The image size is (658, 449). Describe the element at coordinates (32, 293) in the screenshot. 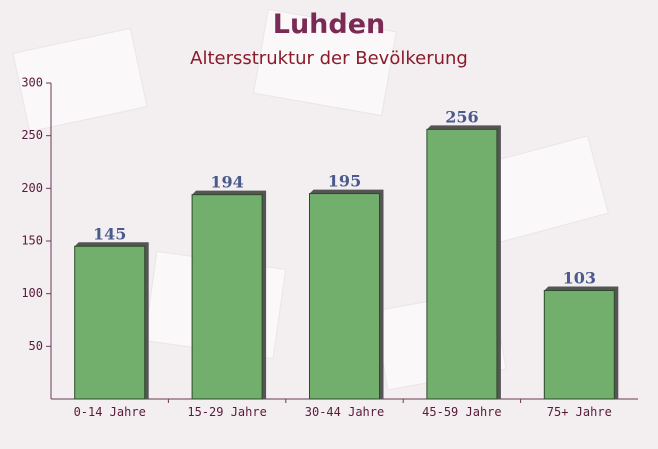

I see `y-tick-label: 100` at that location.